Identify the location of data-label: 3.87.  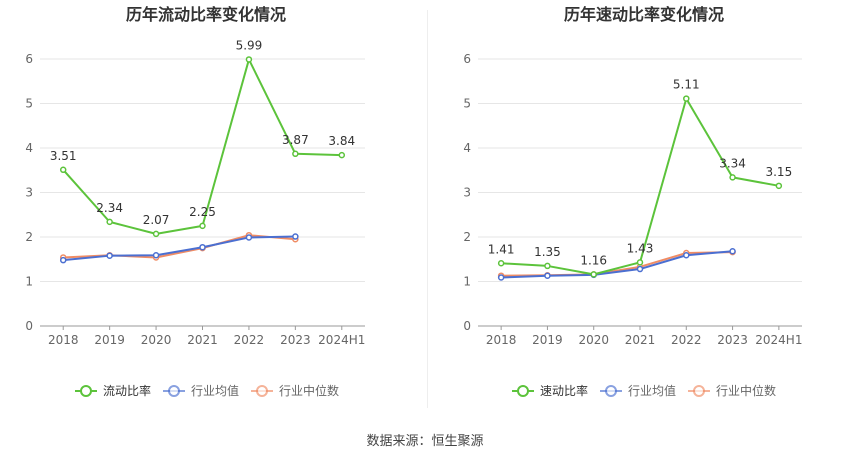
(295, 140).